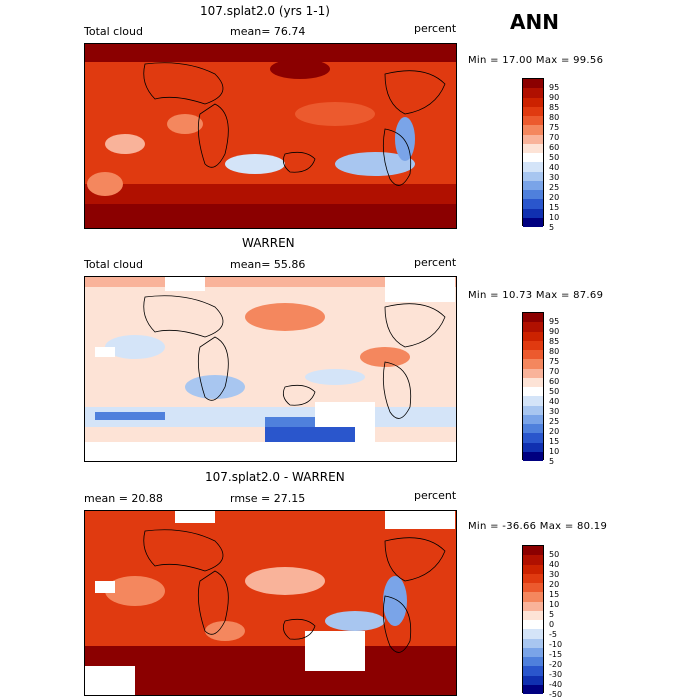 The image size is (700, 700). What do you see at coordinates (270, 136) in the screenshot?
I see `map-model` at bounding box center [270, 136].